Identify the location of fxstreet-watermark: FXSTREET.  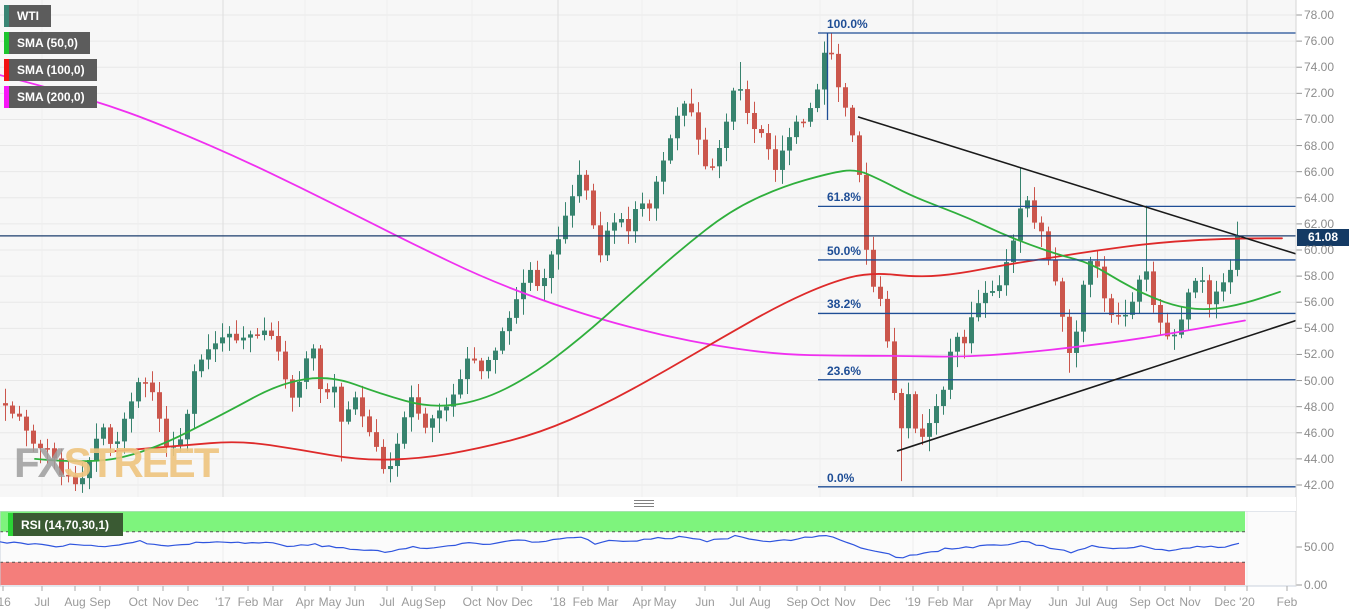
(117, 462).